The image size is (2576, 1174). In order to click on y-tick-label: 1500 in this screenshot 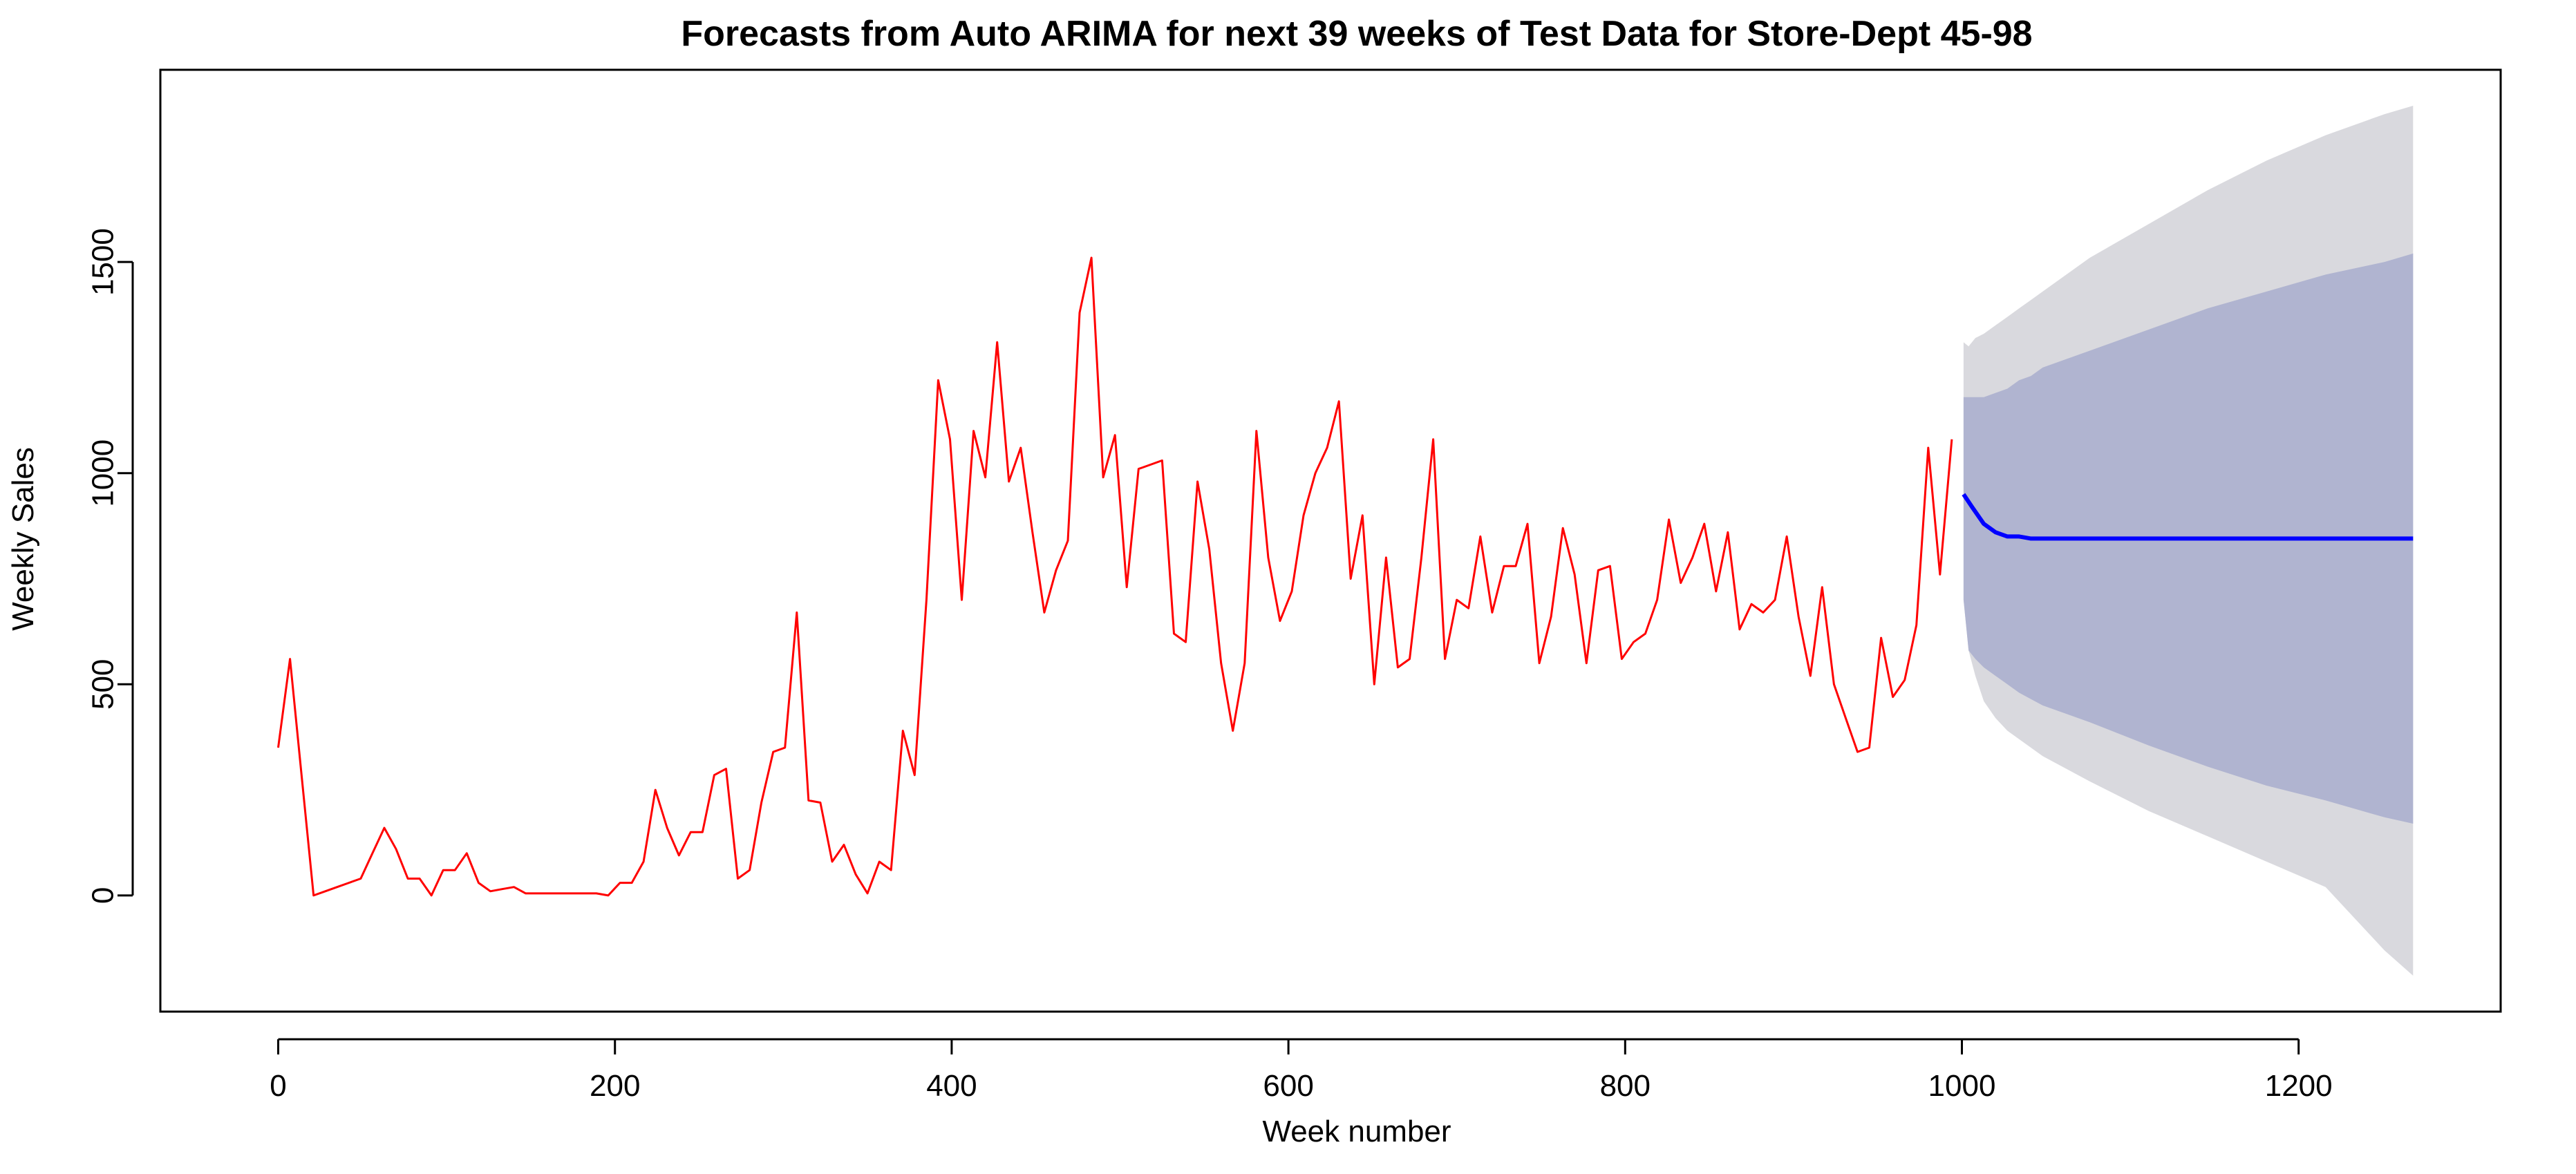, I will do `click(103, 262)`.